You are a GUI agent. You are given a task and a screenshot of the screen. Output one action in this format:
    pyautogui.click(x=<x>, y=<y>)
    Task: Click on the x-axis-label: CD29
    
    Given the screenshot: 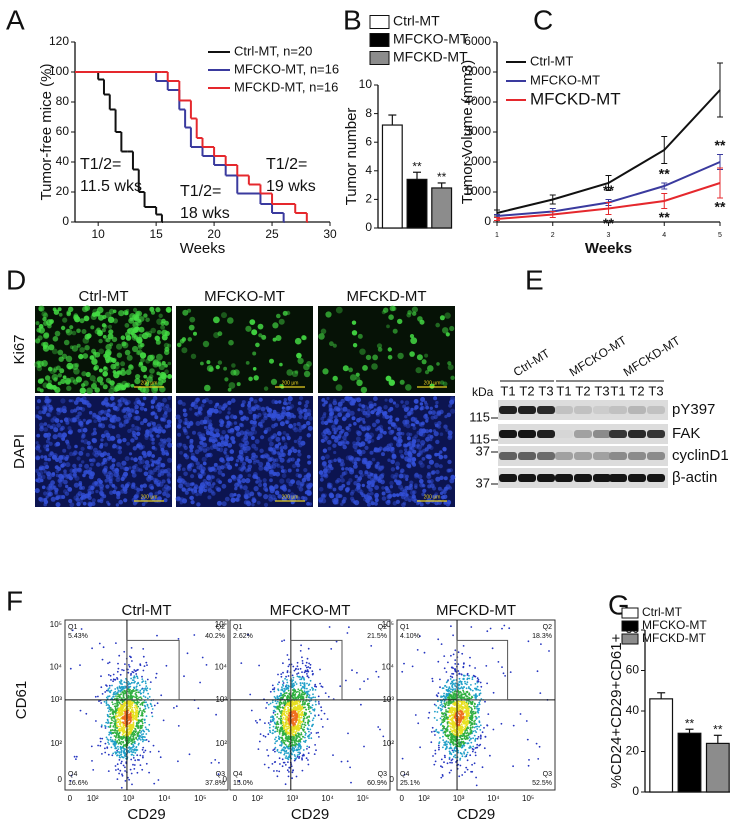 What is the action you would take?
    pyautogui.click(x=146, y=814)
    